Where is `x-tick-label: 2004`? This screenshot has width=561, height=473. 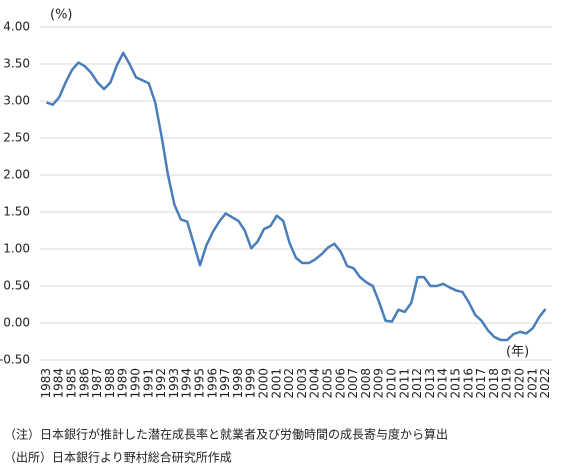
x-tick-label: 2004 is located at coordinates (315, 383).